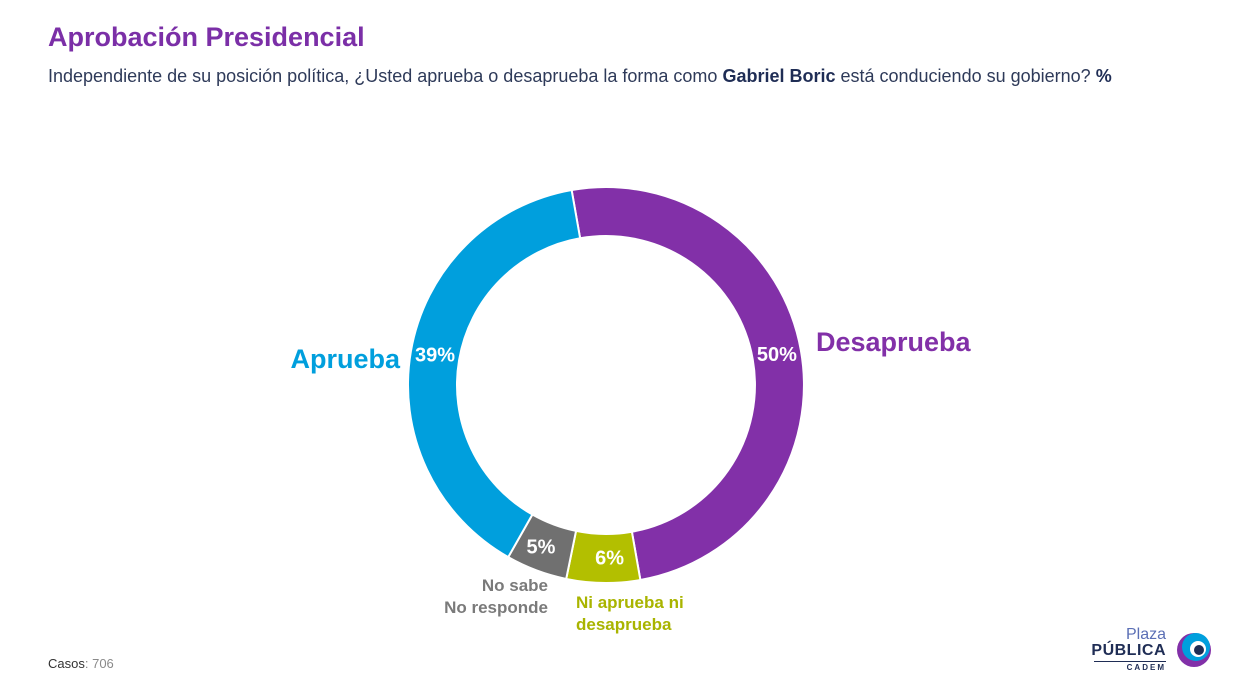 Image resolution: width=1244 pixels, height=688 pixels. I want to click on chart-title: Aprobación Presidencial, so click(206, 37).